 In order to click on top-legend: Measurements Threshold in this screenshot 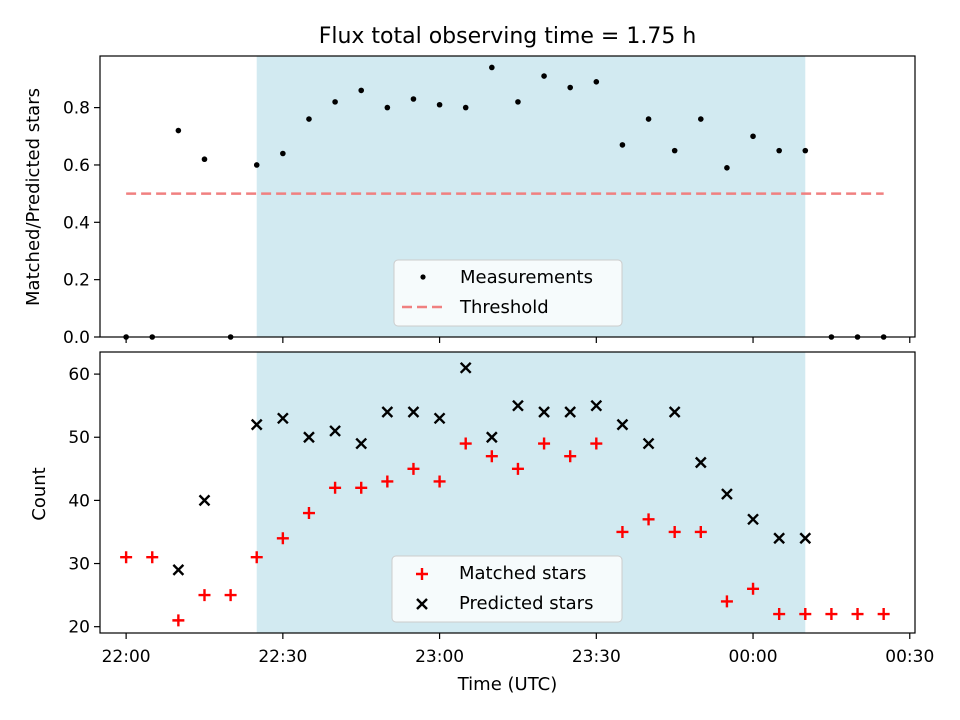, I will do `click(508, 293)`.